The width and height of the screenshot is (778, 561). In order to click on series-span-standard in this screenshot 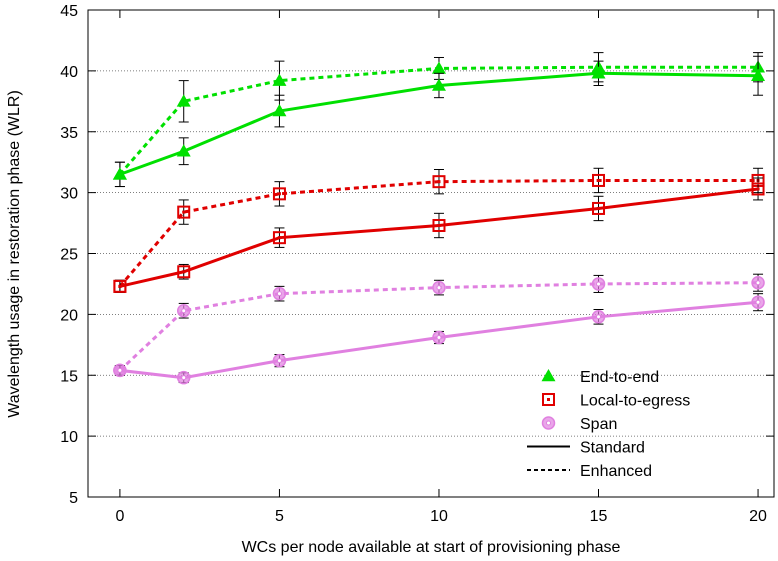, I will do `click(439, 339)`.